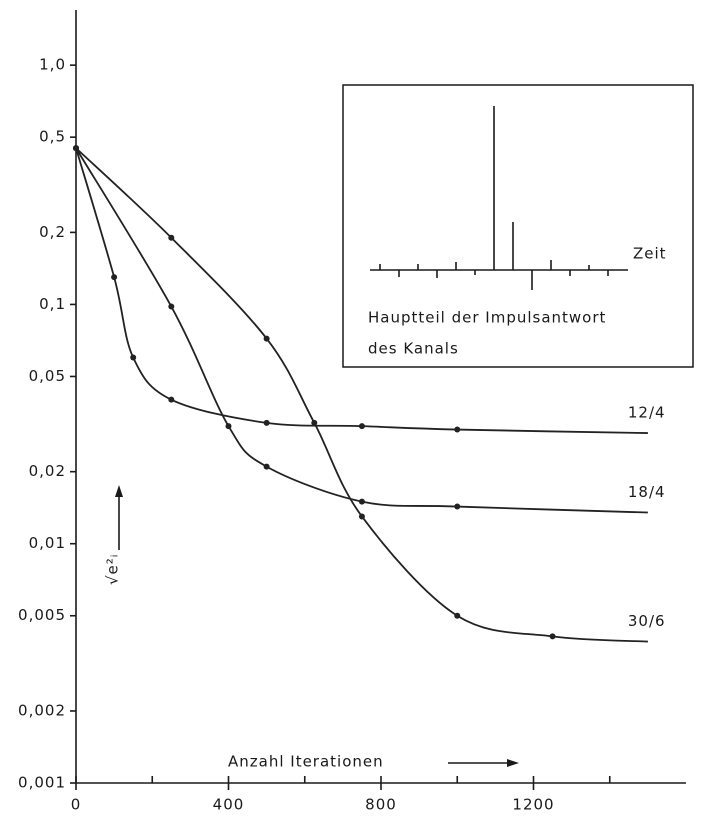 This screenshot has width=711, height=821. I want to click on y-tick-label: 0,01, so click(47, 543).